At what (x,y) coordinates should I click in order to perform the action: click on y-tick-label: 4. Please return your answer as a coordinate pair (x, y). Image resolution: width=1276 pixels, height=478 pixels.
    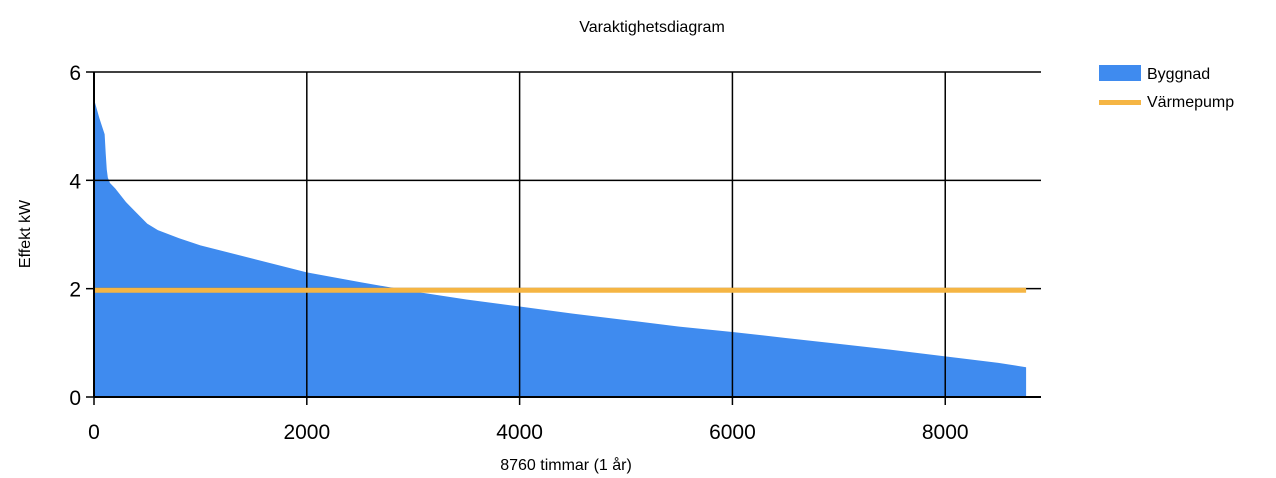
    Looking at the image, I should click on (75, 181).